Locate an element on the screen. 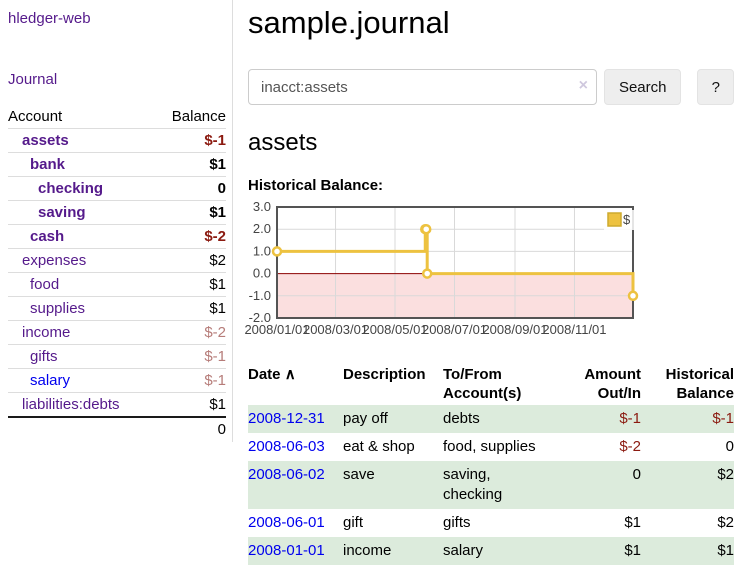 This screenshot has height=582, width=742. search-input is located at coordinates (422, 87).